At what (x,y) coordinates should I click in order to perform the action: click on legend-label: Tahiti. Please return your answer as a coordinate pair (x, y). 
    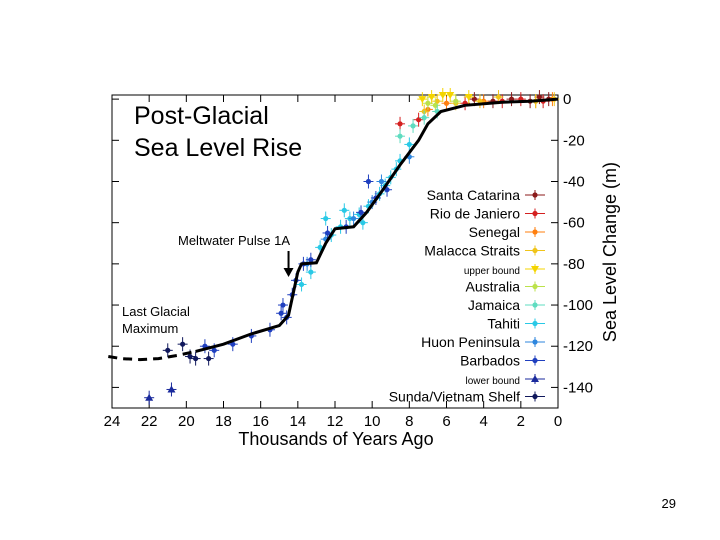
    Looking at the image, I should click on (503, 324).